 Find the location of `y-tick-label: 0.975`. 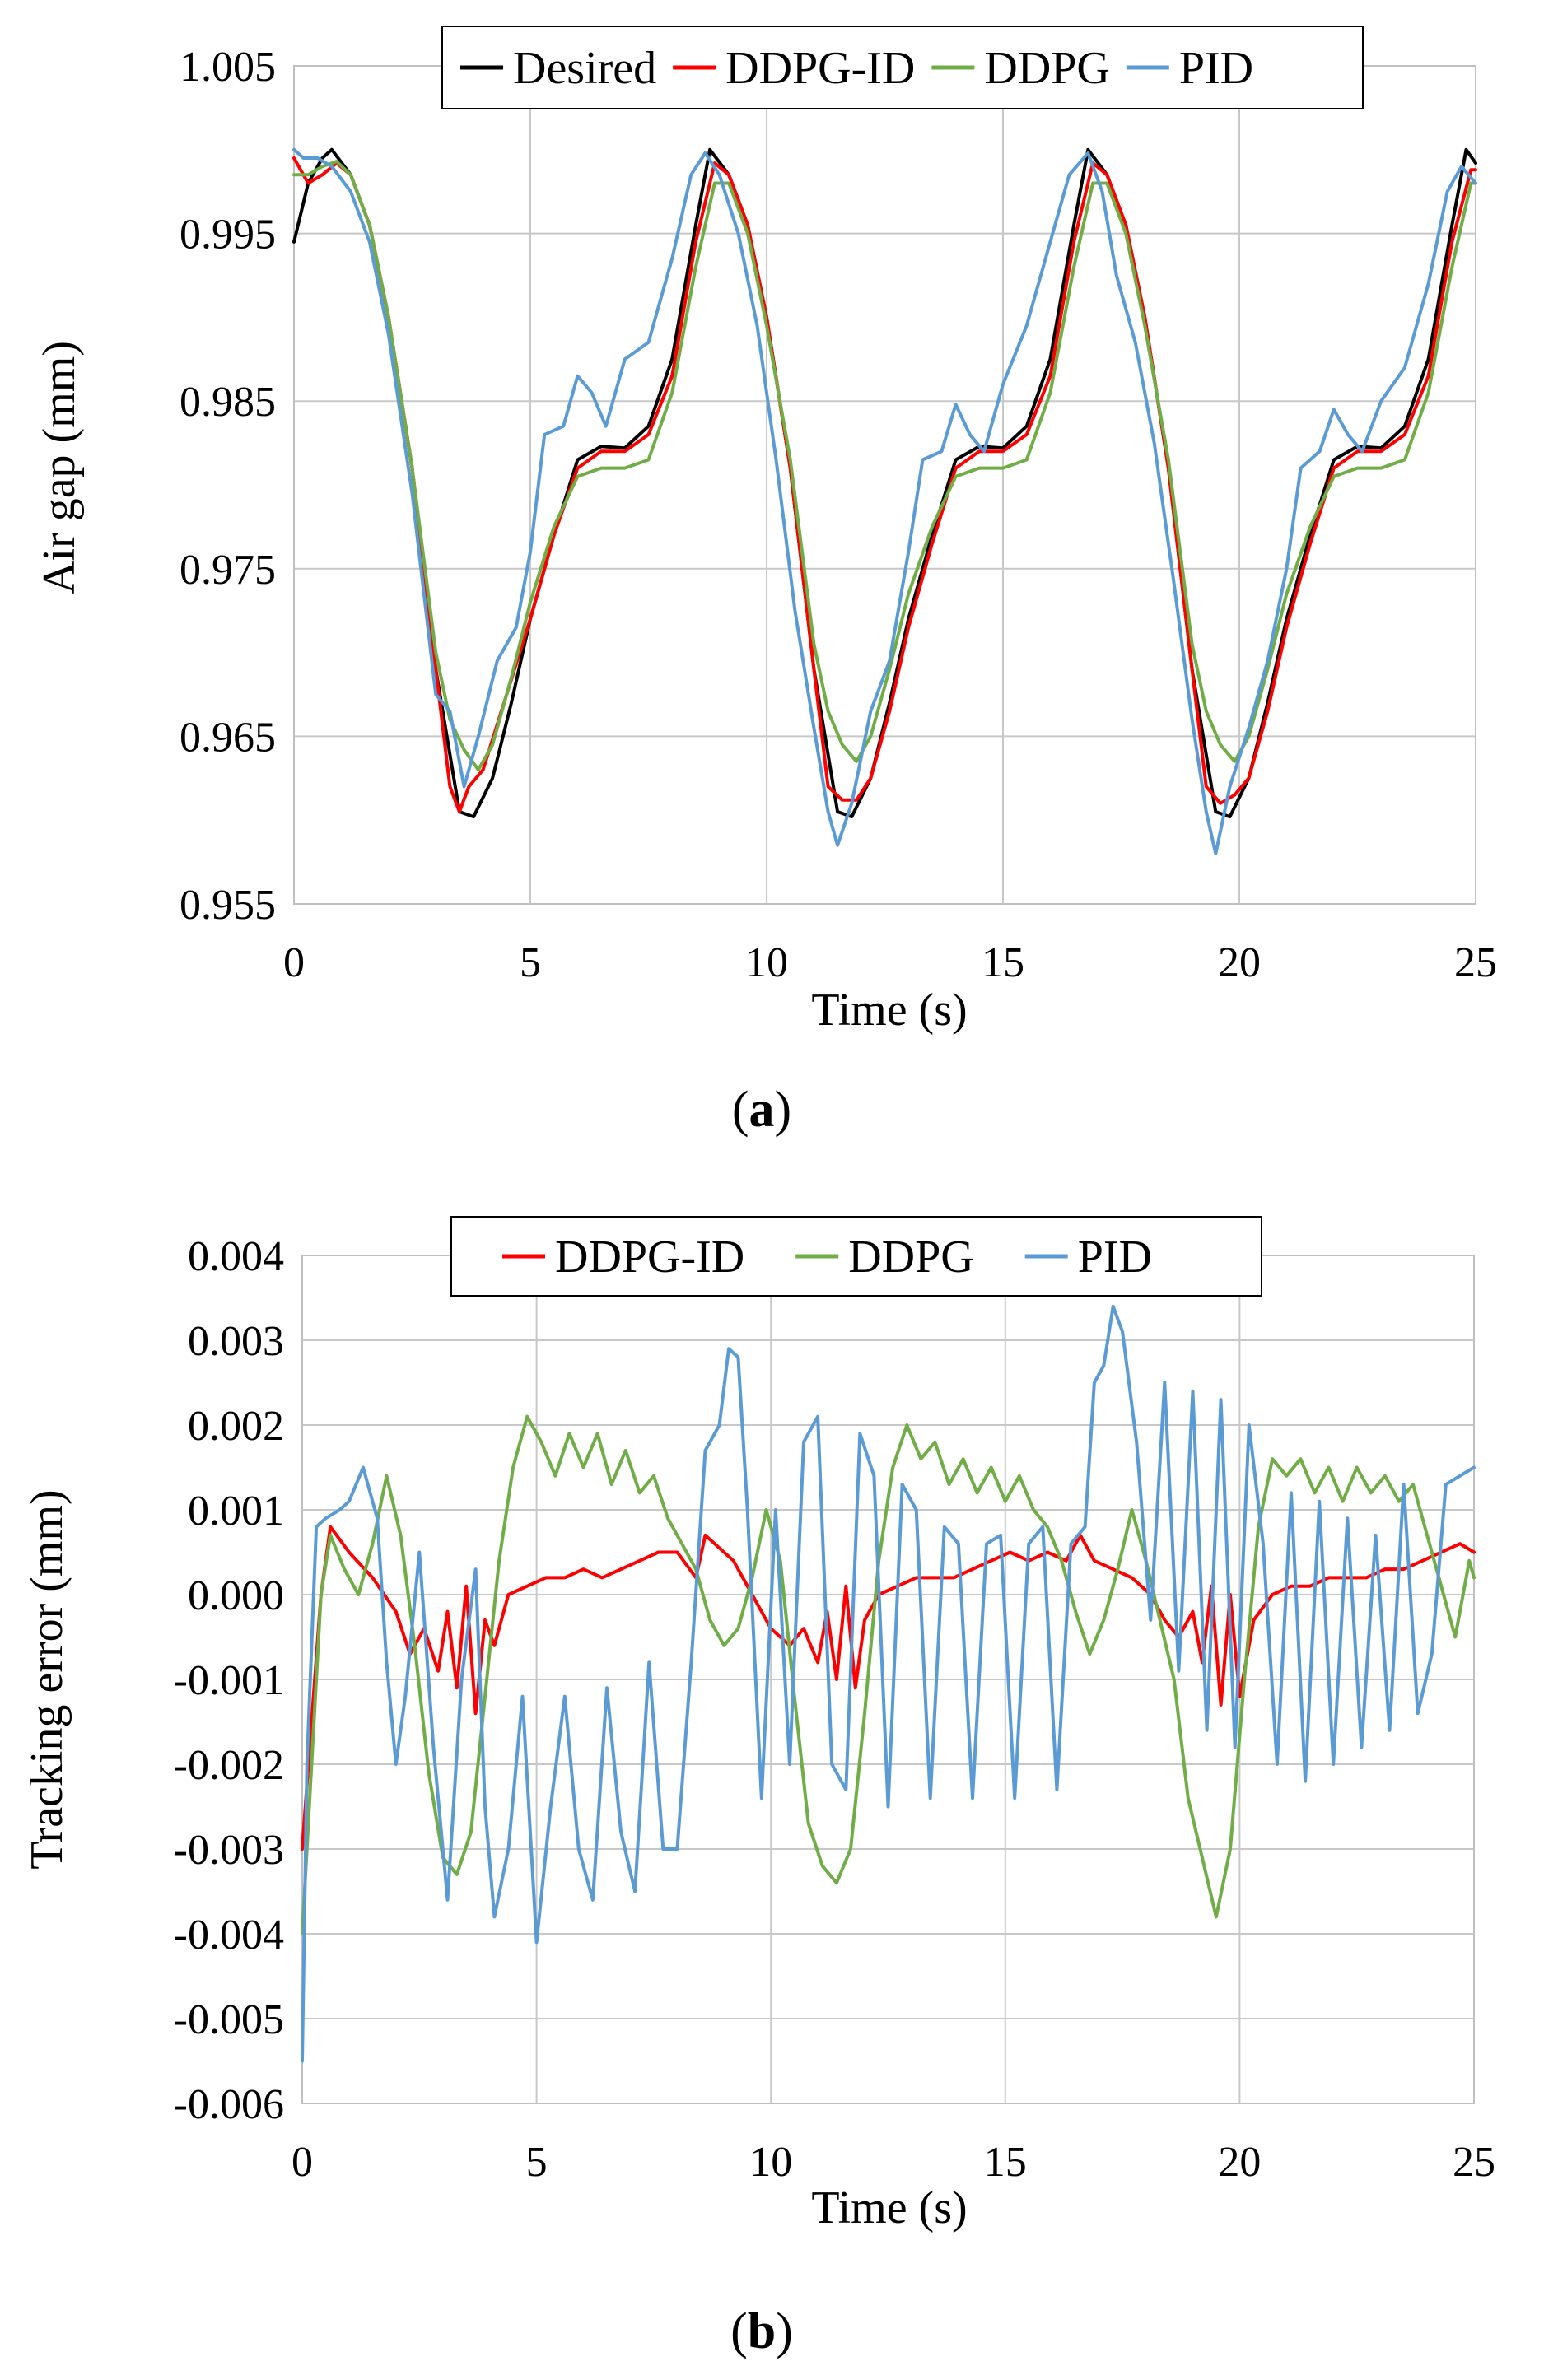

y-tick-label: 0.975 is located at coordinates (228, 570).